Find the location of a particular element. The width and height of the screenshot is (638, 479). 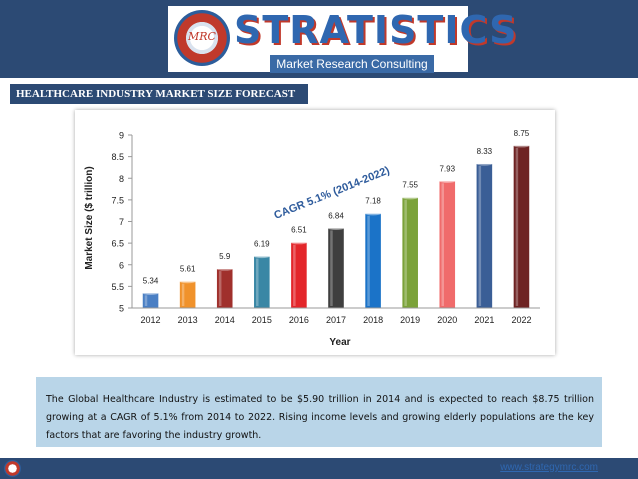

website-link: www.strategymrc.com is located at coordinates (549, 467).